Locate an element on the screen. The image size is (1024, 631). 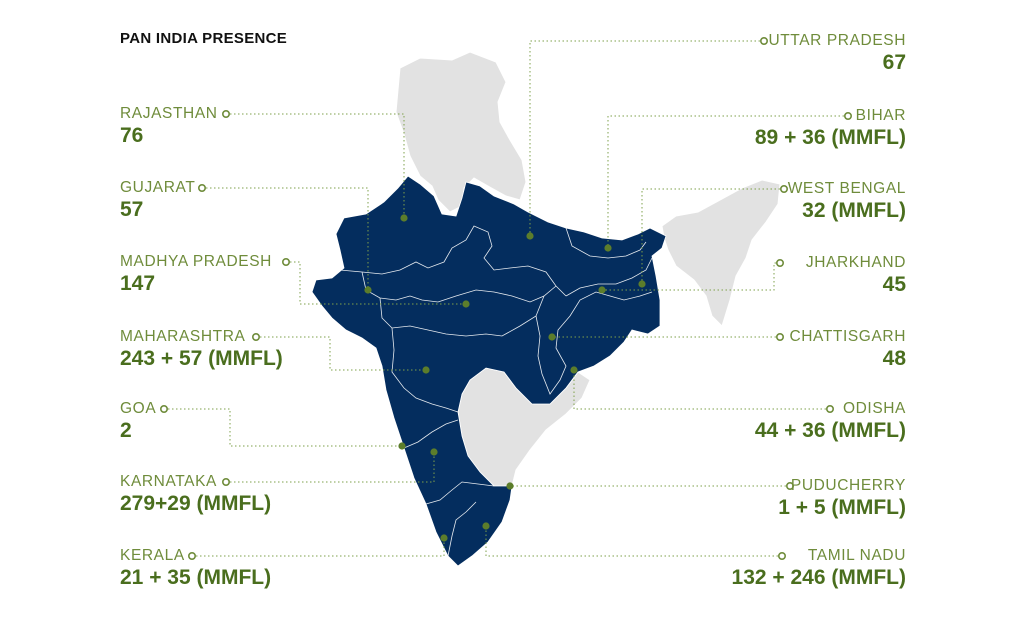
state-name: WEST BENGAL is located at coordinates (846, 188).